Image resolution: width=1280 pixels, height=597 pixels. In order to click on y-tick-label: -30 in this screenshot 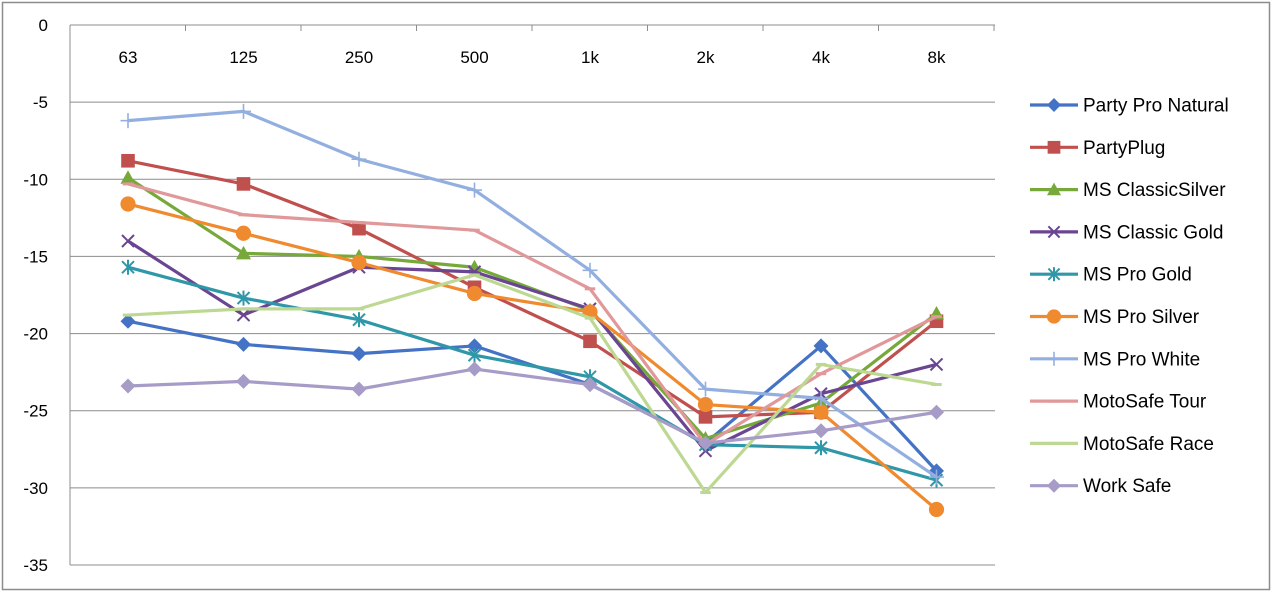, I will do `click(35, 488)`.